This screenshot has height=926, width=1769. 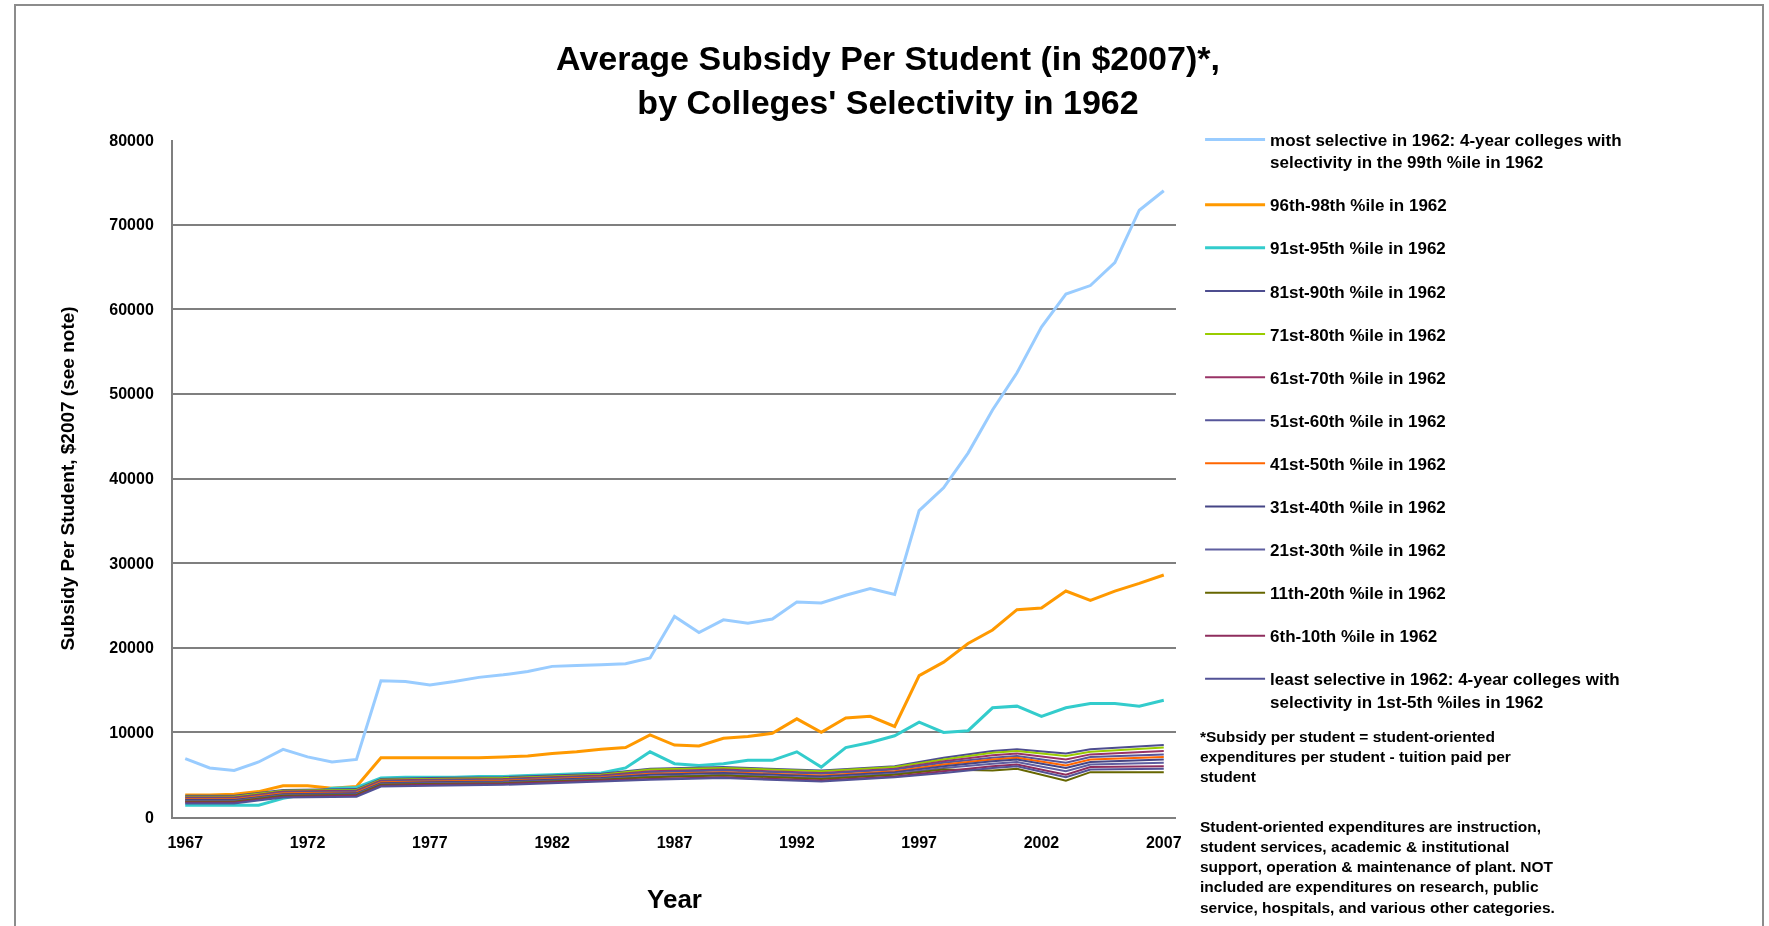 I want to click on y-tick-label: 60000, so click(x=131, y=309).